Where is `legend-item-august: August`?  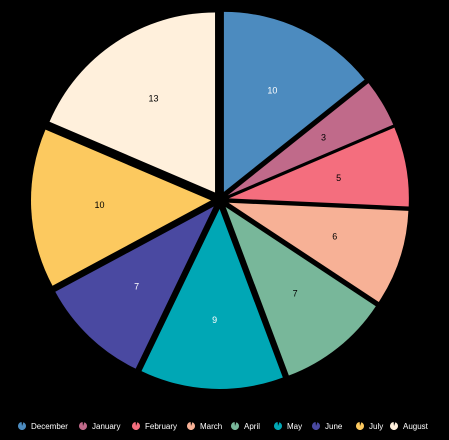
legend-item-august: August is located at coordinates (409, 426).